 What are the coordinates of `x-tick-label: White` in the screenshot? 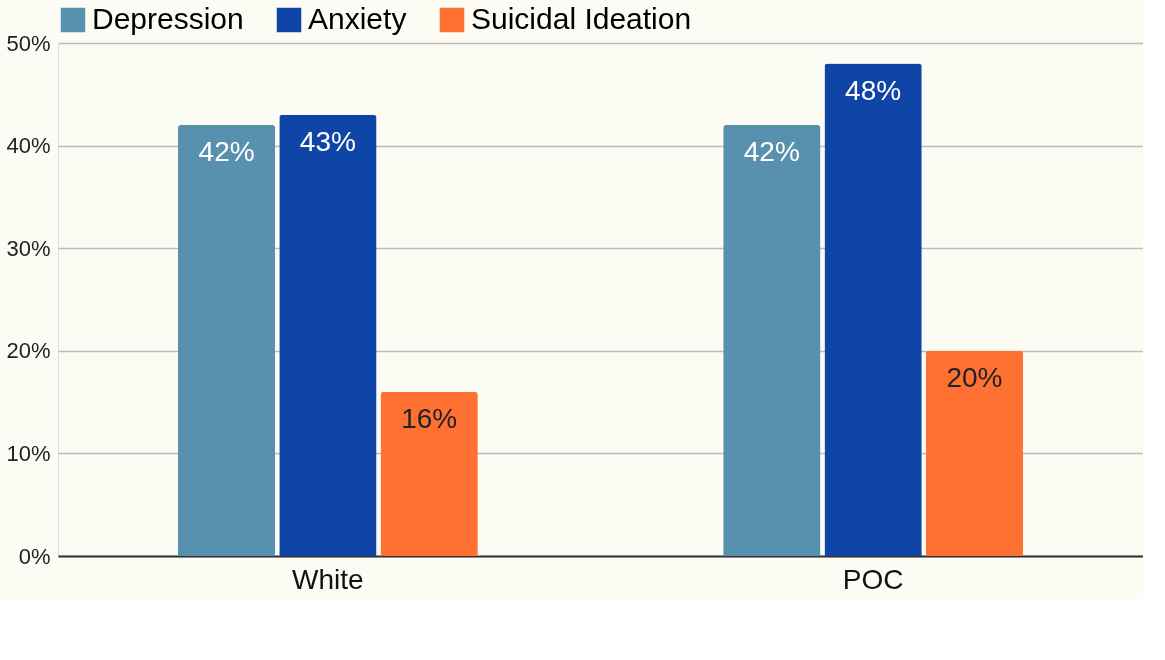 It's located at (328, 579).